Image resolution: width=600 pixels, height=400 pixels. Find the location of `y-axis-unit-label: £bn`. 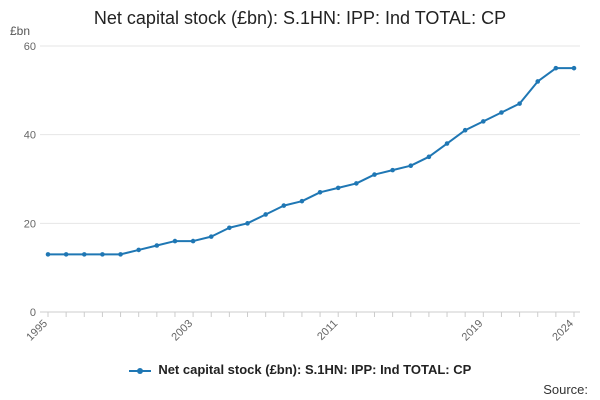

y-axis-unit-label: £bn is located at coordinates (20, 31).